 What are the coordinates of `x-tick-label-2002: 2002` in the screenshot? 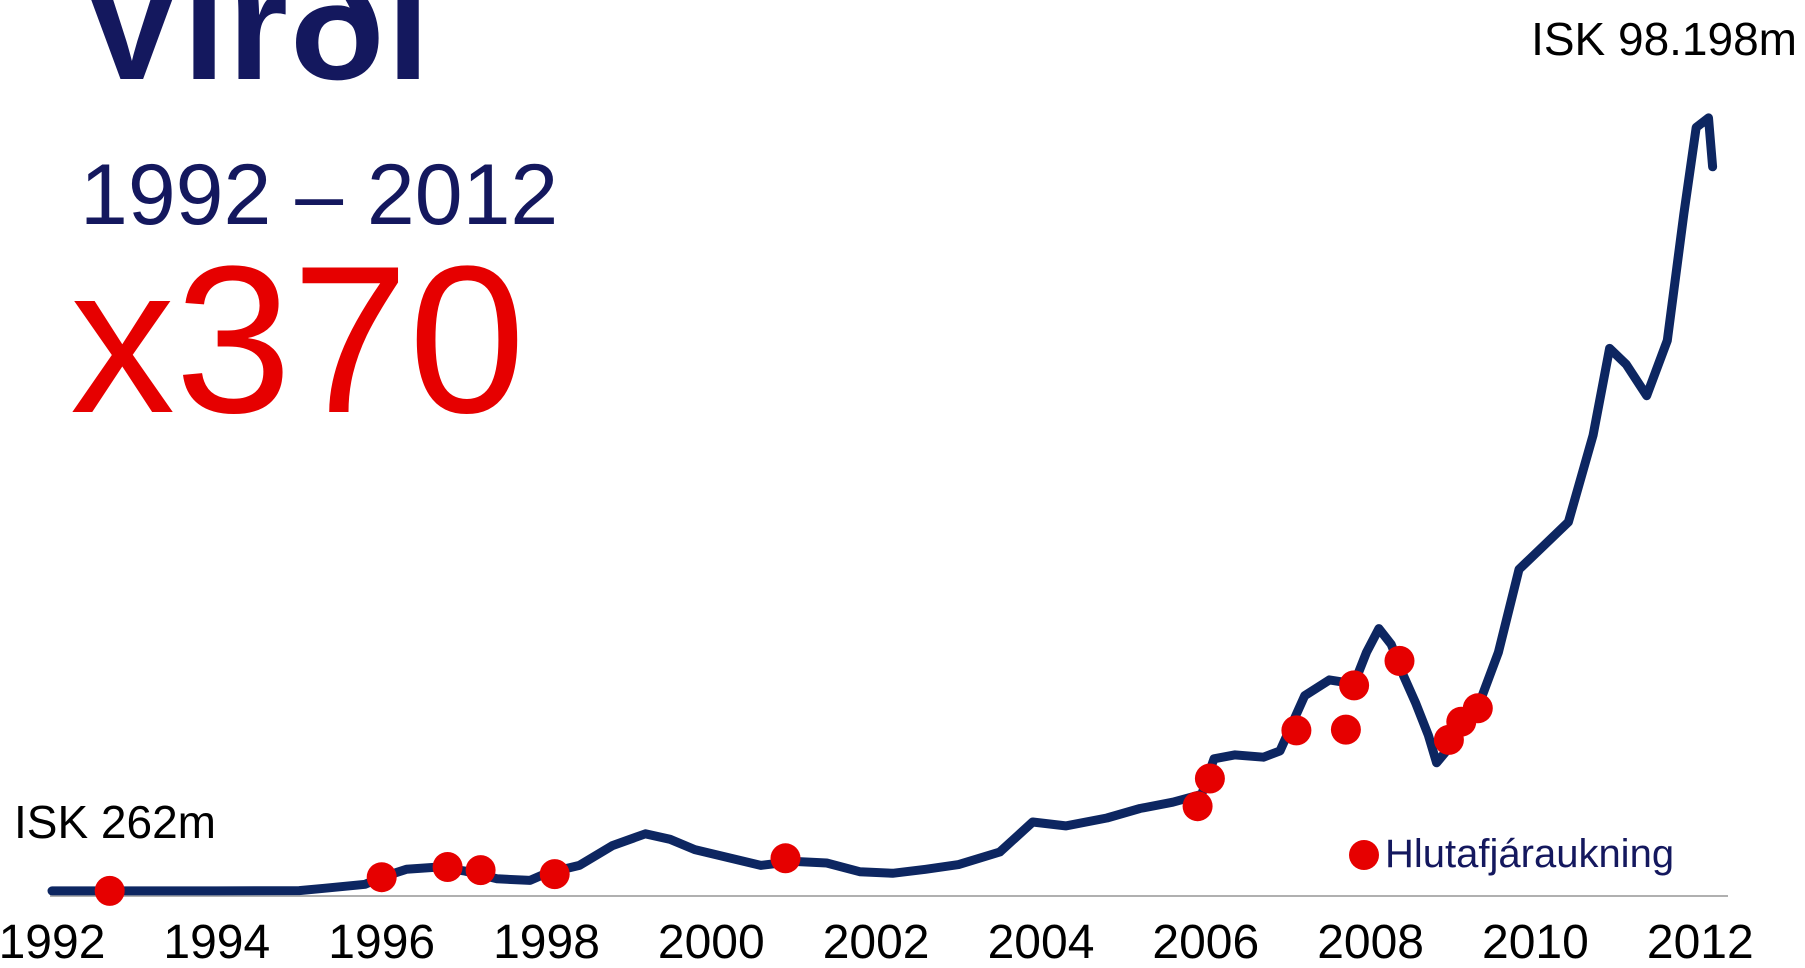 It's located at (876, 942).